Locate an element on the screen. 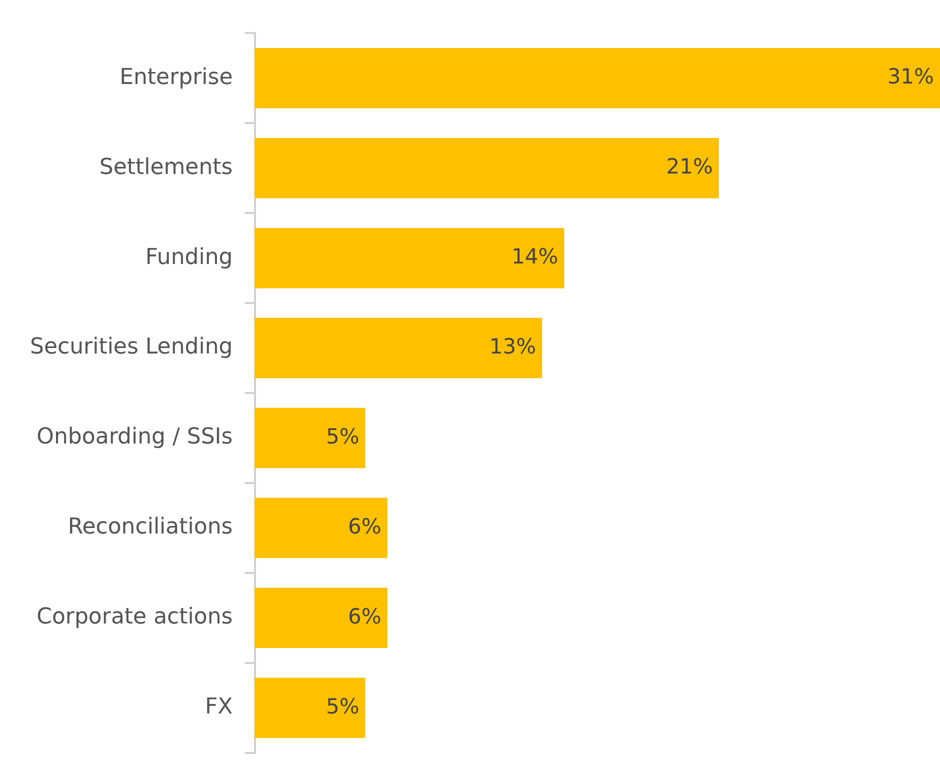 This screenshot has height=778, width=940. y-tick-label: Onboarding / SSIs is located at coordinates (134, 437).